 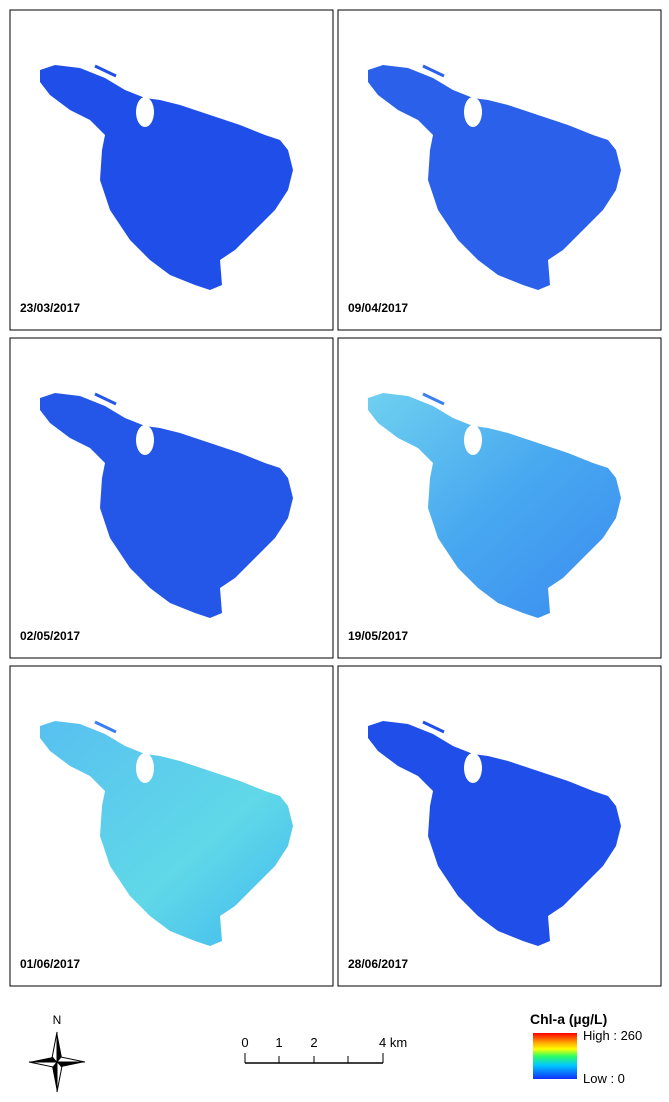 I want to click on legend-high: High : 260, so click(x=612, y=1035).